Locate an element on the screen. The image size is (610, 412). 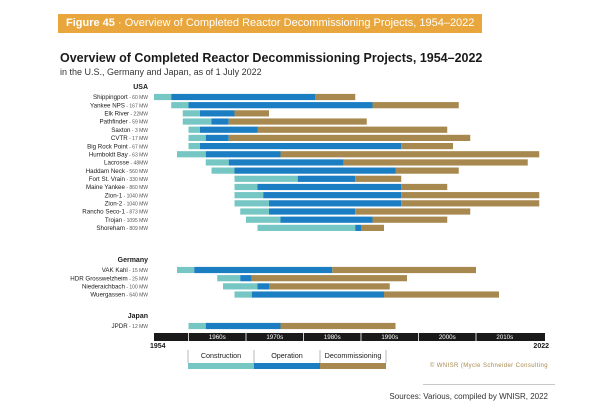
reactor-label: Zion-1 - 1040 MW is located at coordinates (127, 195).